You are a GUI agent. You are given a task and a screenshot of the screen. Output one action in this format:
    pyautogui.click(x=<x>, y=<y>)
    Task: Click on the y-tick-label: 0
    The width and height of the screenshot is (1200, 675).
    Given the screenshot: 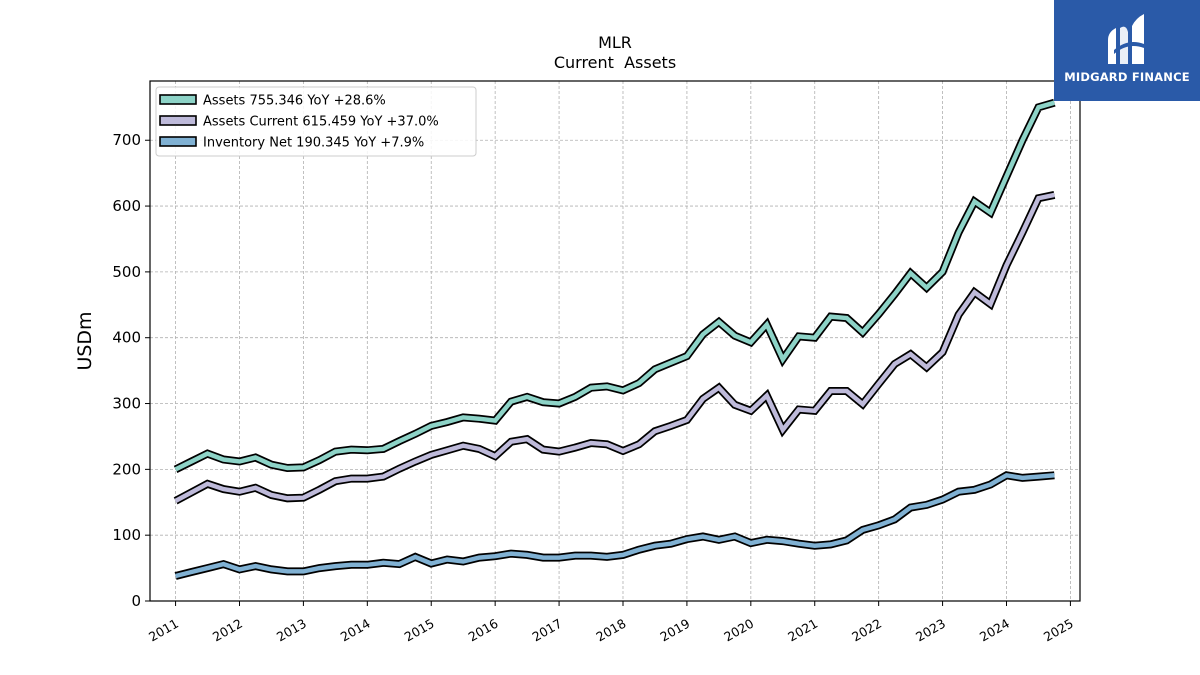 What is the action you would take?
    pyautogui.click(x=136, y=601)
    